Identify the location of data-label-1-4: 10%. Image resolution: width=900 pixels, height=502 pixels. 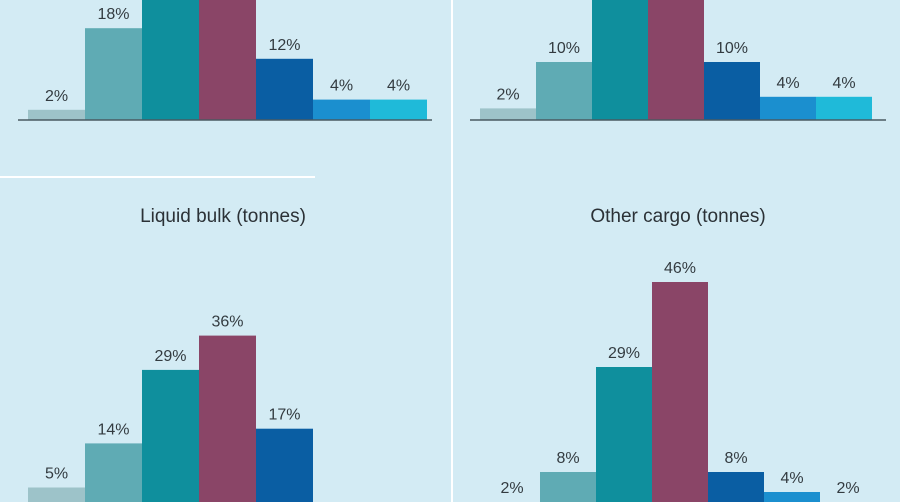
(732, 48).